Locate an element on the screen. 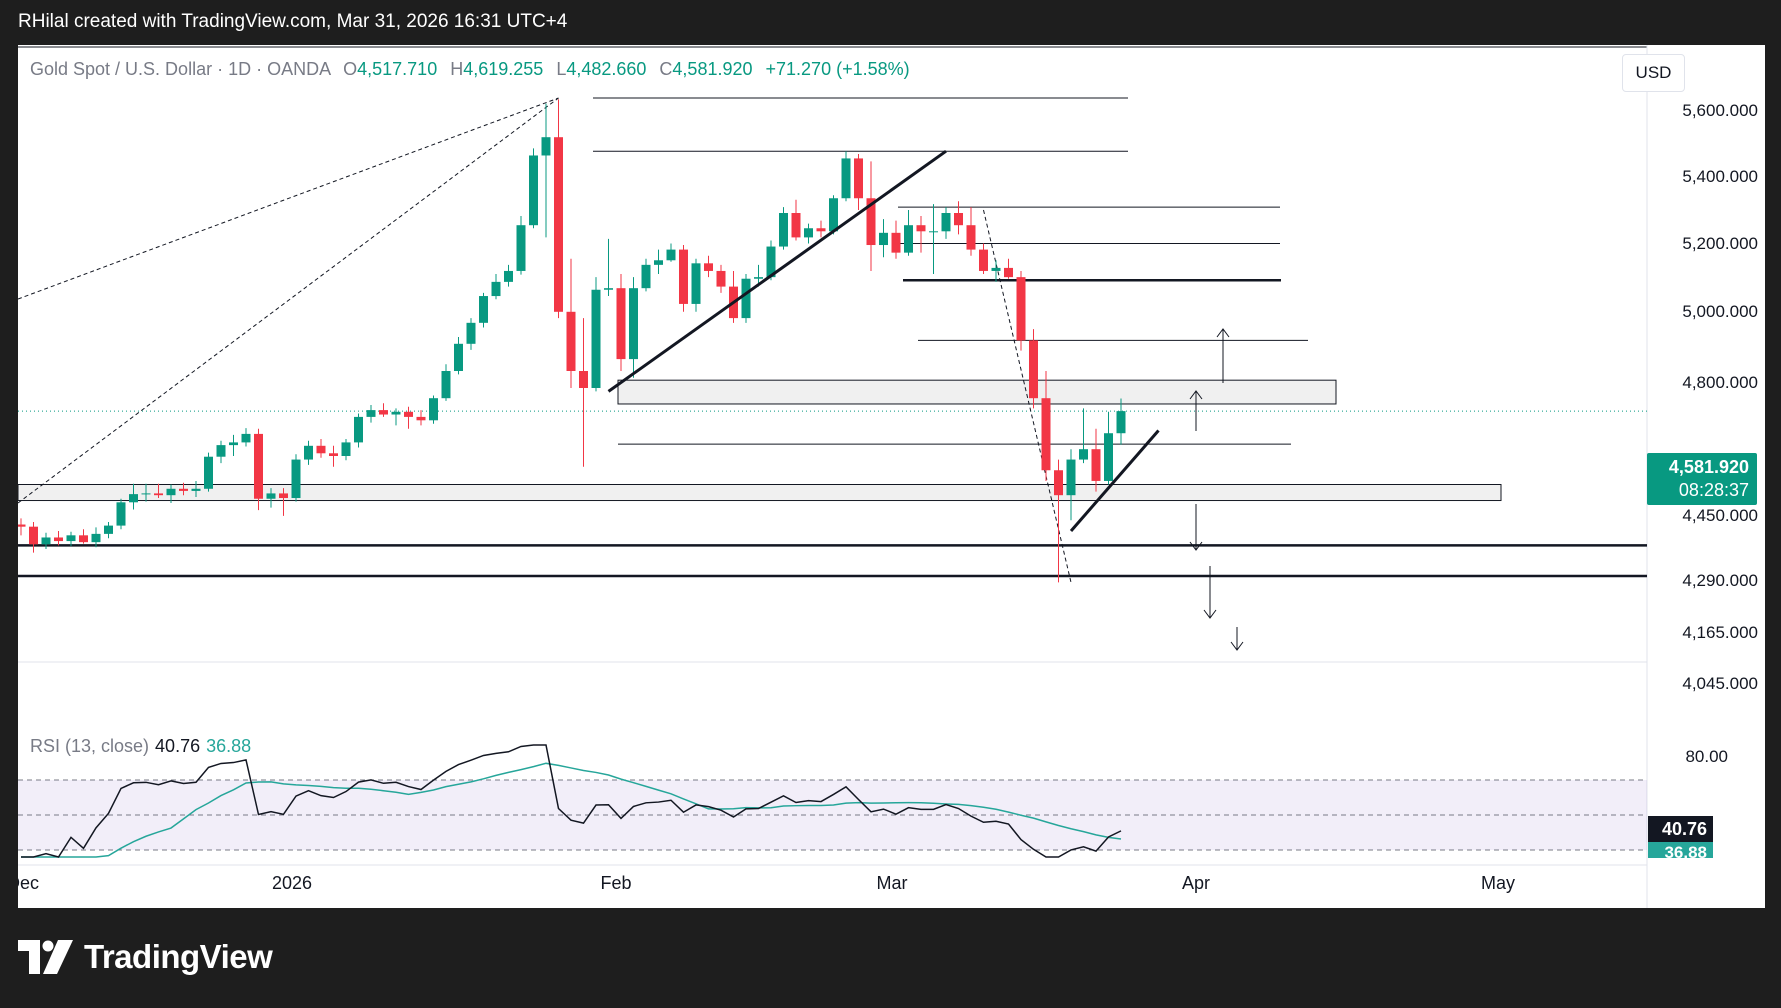 This screenshot has height=1008, width=1781. time-axis-label: Mar is located at coordinates (892, 883).